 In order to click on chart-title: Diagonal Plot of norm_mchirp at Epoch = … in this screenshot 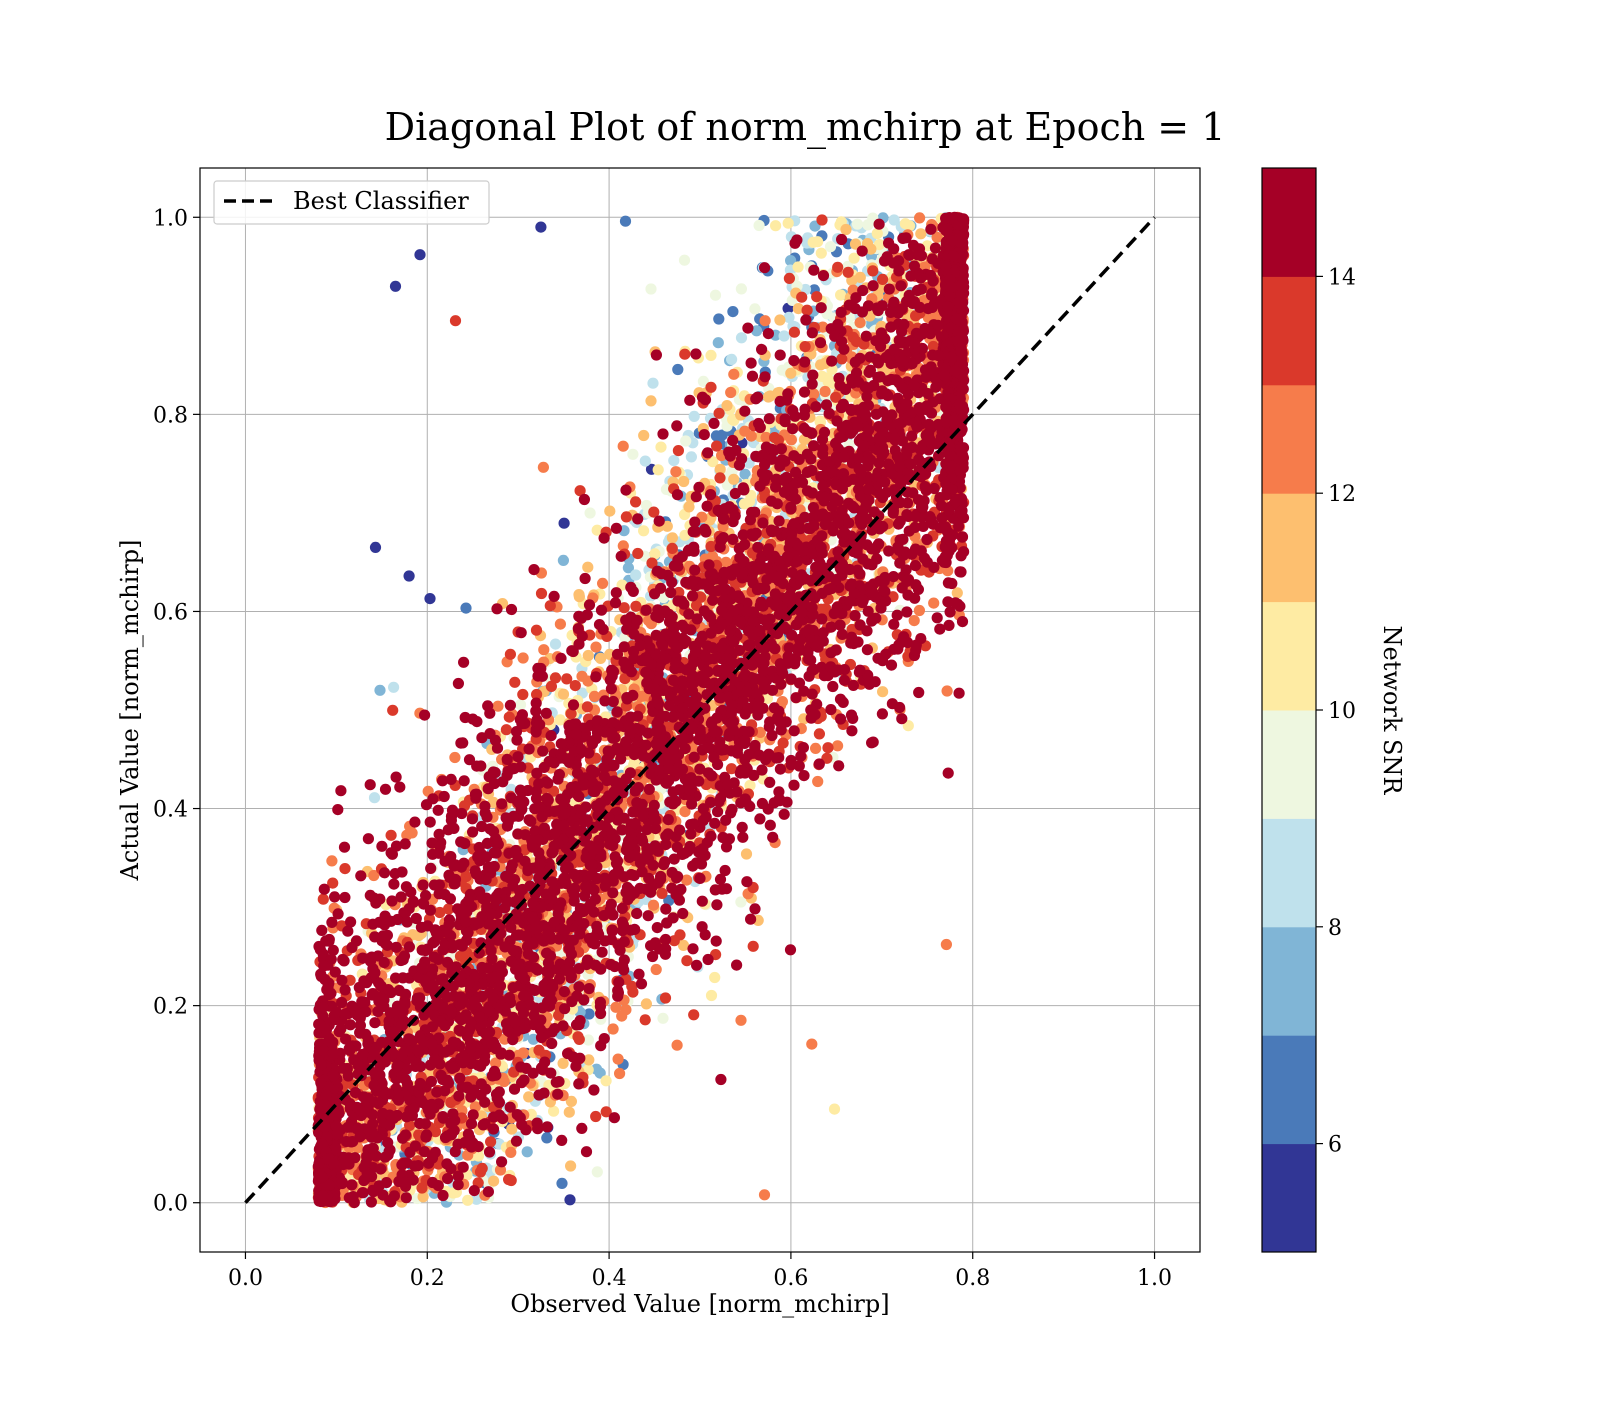, I will do `click(805, 127)`.